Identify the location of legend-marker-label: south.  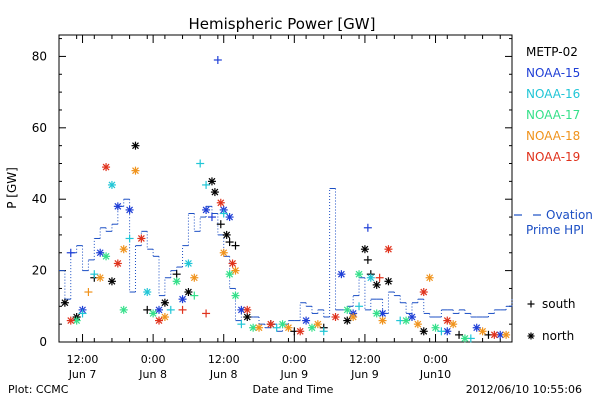
(559, 304).